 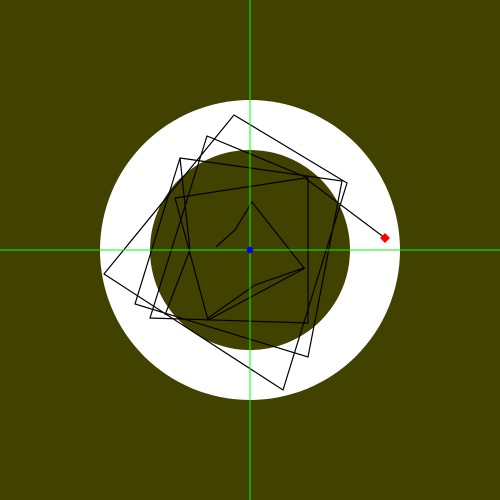 I want to click on center-dot, so click(x=250, y=250).